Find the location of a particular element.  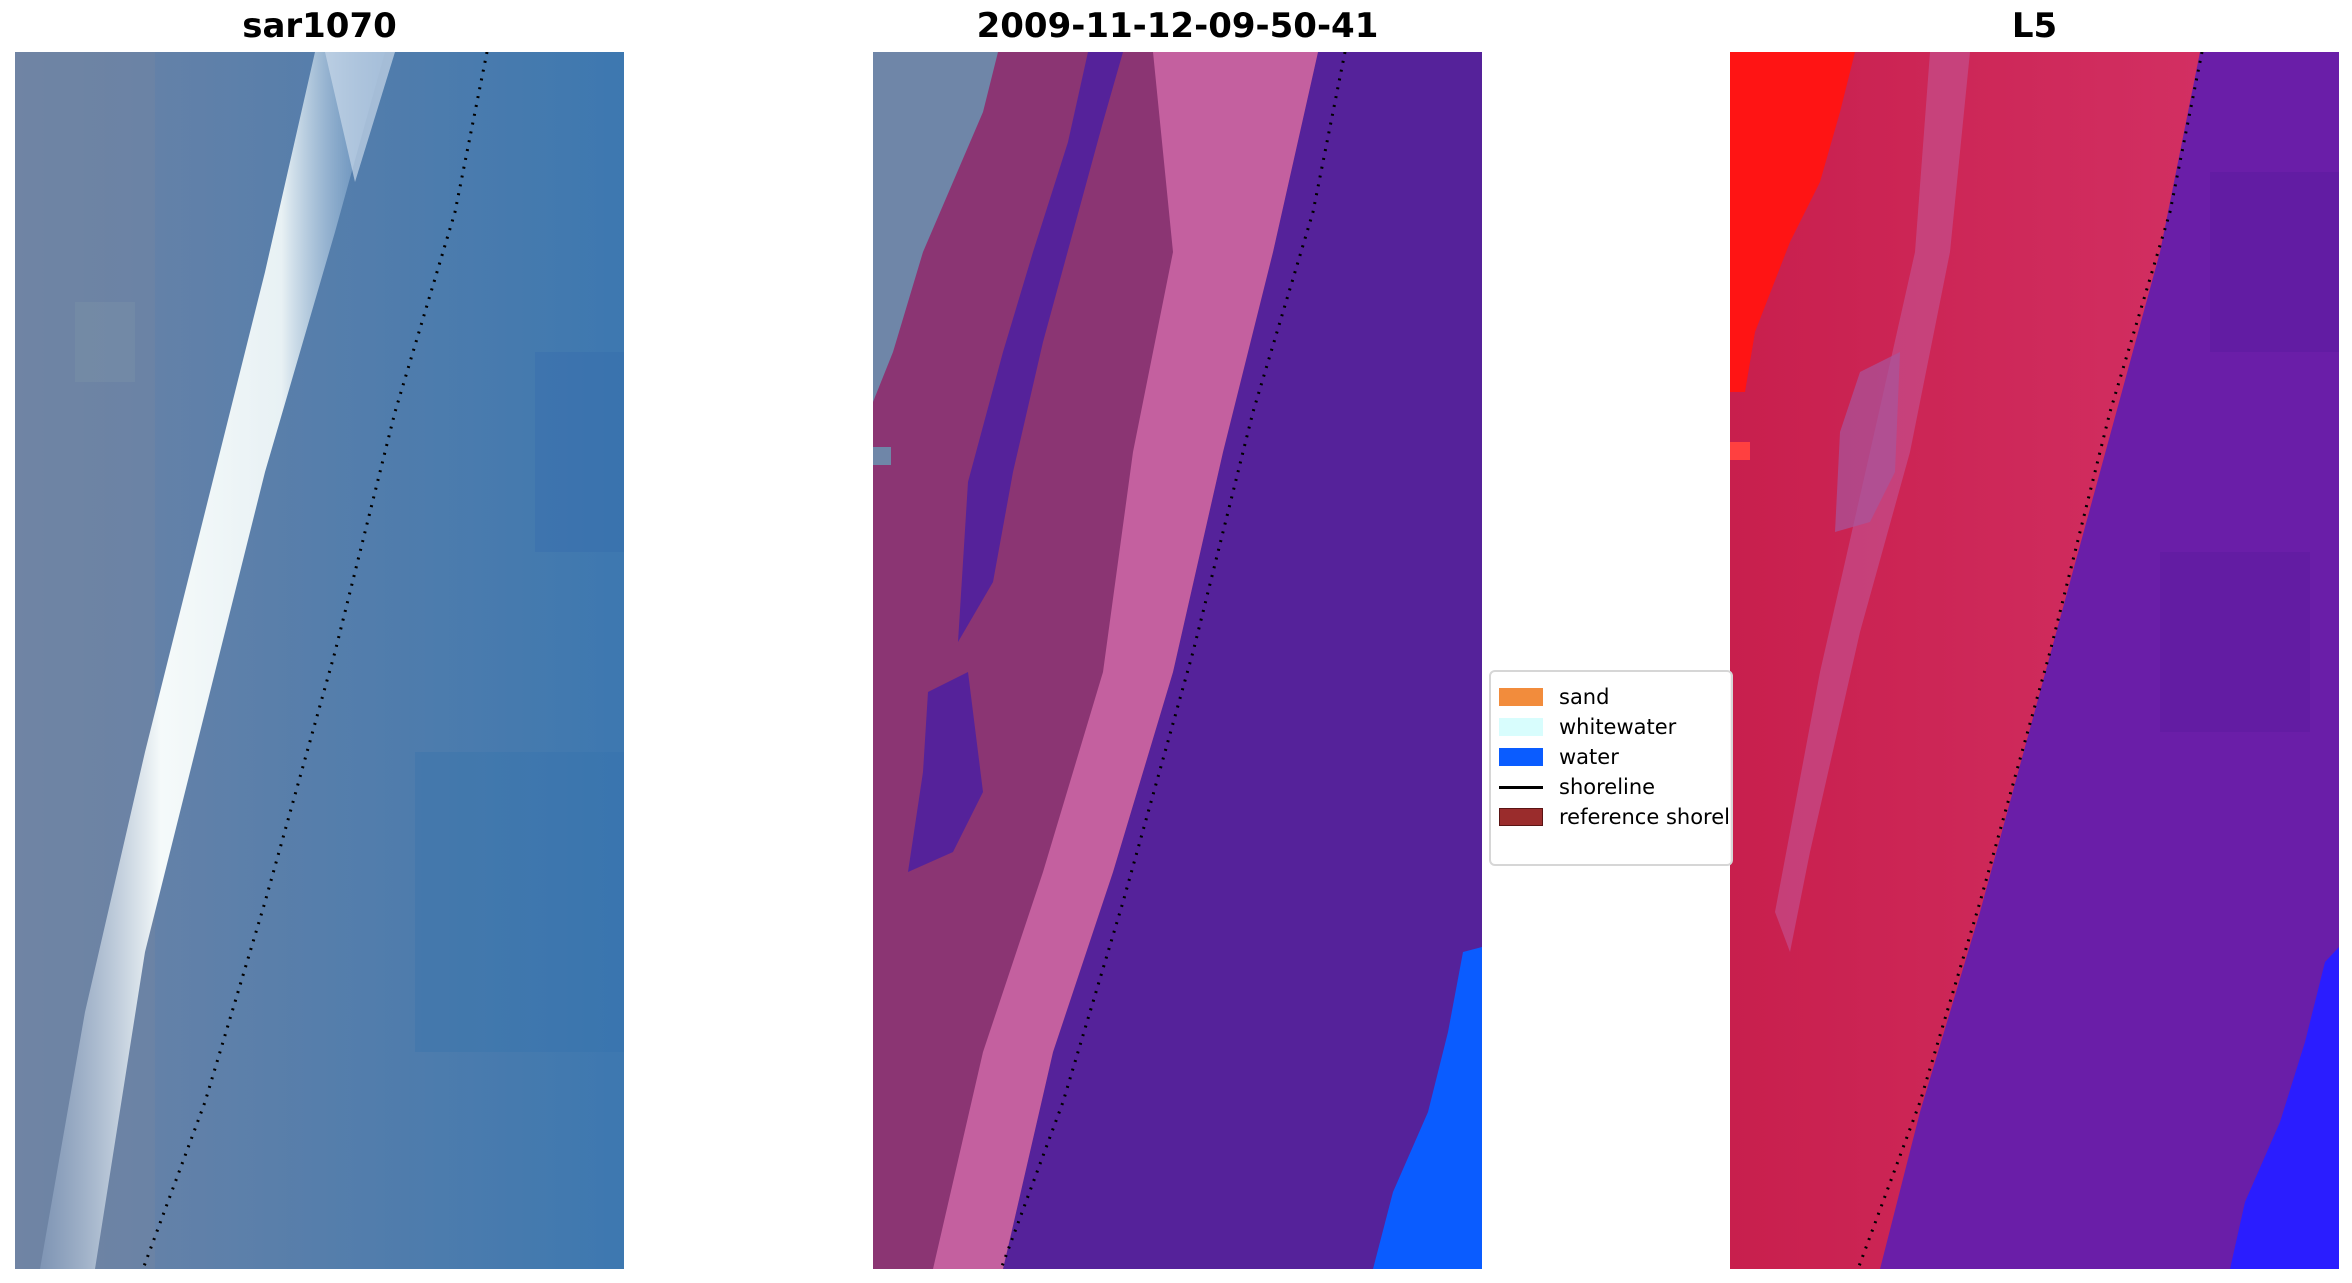

legend-label-sand: sand is located at coordinates (1584, 697).